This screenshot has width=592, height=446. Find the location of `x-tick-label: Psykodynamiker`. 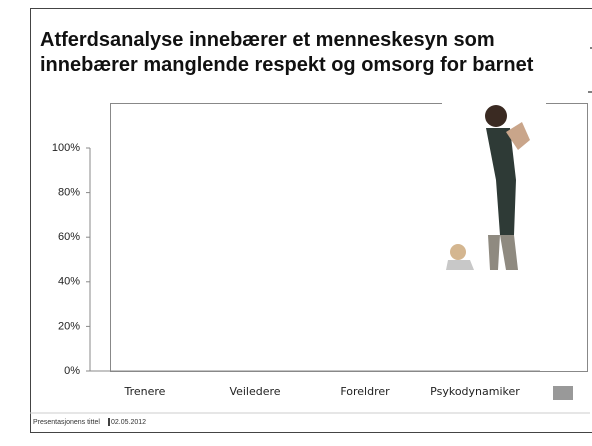

x-tick-label: Psykodynamiker is located at coordinates (475, 391).